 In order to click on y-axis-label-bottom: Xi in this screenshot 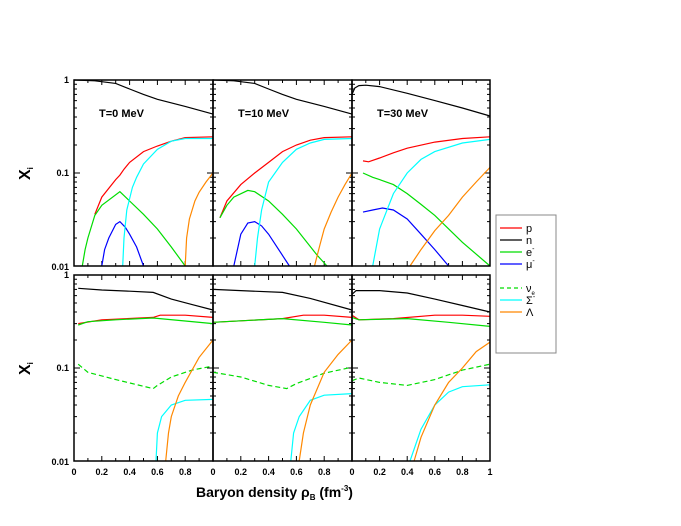, I will do `click(26, 368)`.